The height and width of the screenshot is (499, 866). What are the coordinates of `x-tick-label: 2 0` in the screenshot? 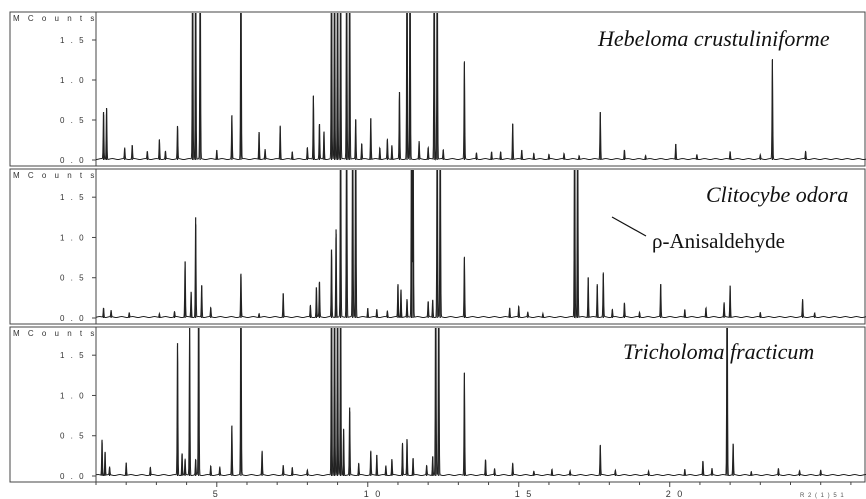 It's located at (675, 494).